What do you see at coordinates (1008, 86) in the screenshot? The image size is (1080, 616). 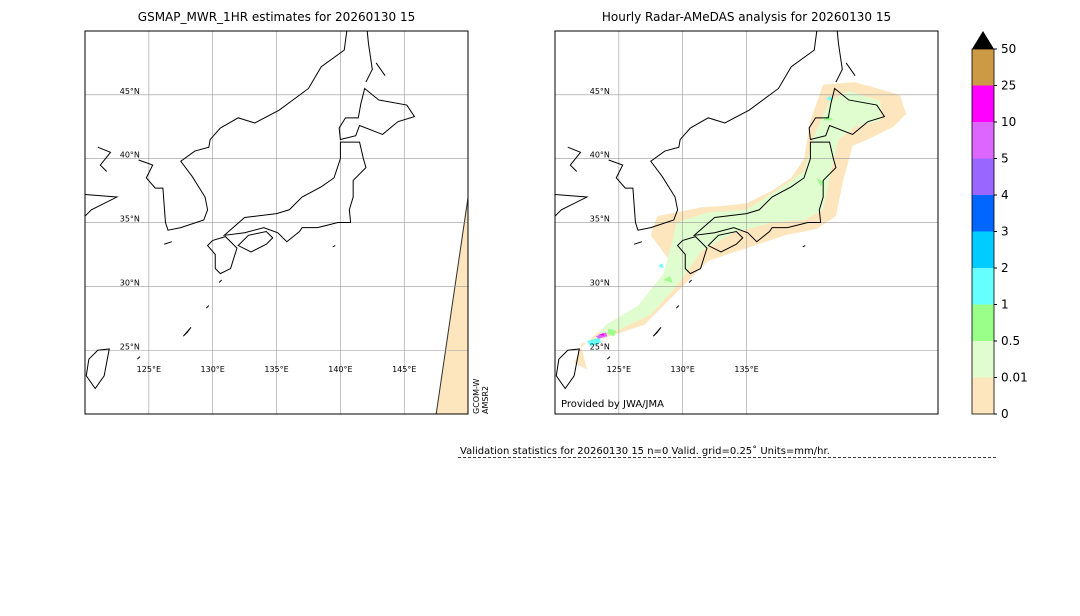 I see `colorbar-label: 25` at bounding box center [1008, 86].